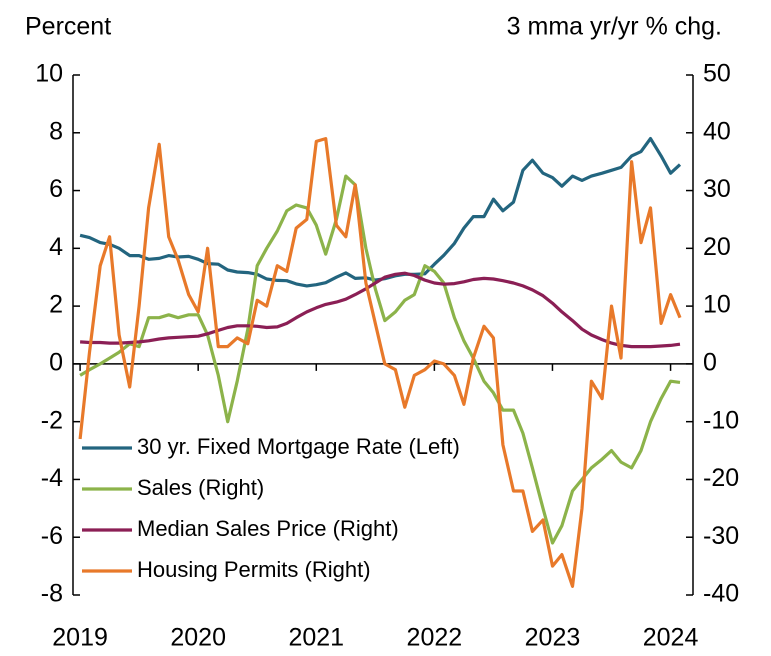 The width and height of the screenshot is (771, 656). I want to click on x-tick-label: 2019, so click(80, 638).